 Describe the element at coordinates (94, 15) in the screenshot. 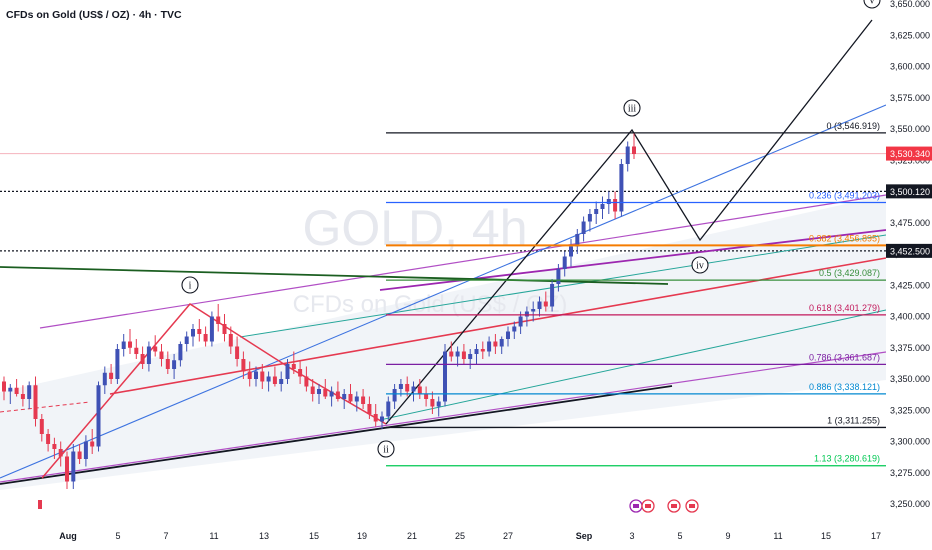

I see `chart-title: CFDs on Gold (US$ / OZ) · 4h · TVC` at that location.